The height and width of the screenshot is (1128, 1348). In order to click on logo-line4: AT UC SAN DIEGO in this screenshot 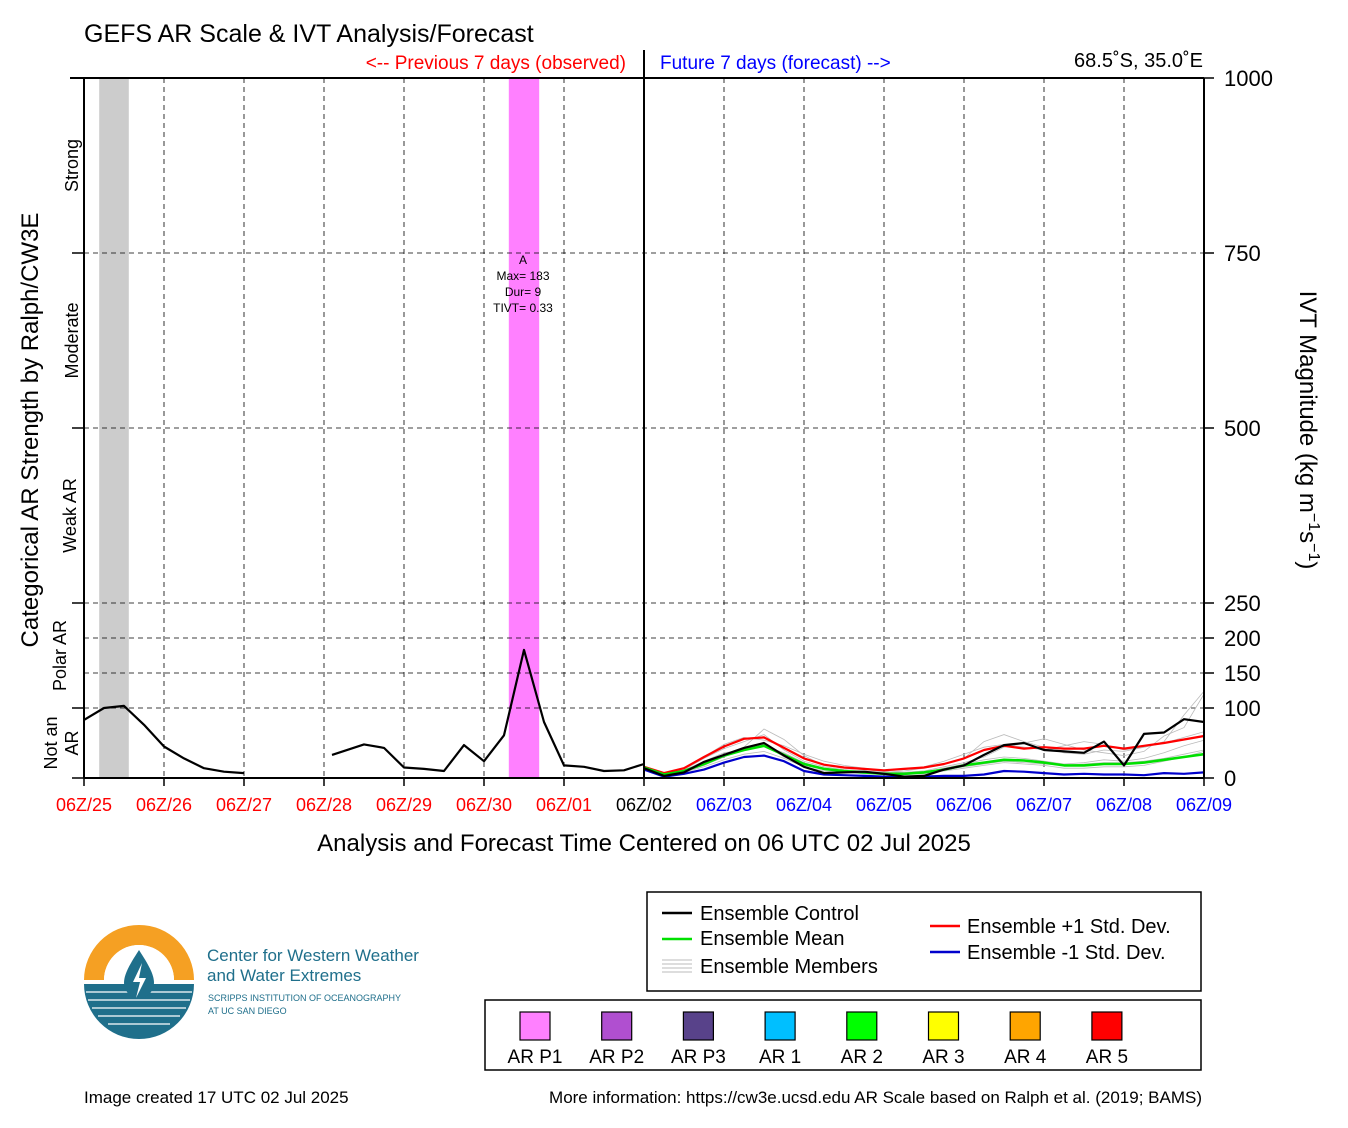, I will do `click(247, 1011)`.